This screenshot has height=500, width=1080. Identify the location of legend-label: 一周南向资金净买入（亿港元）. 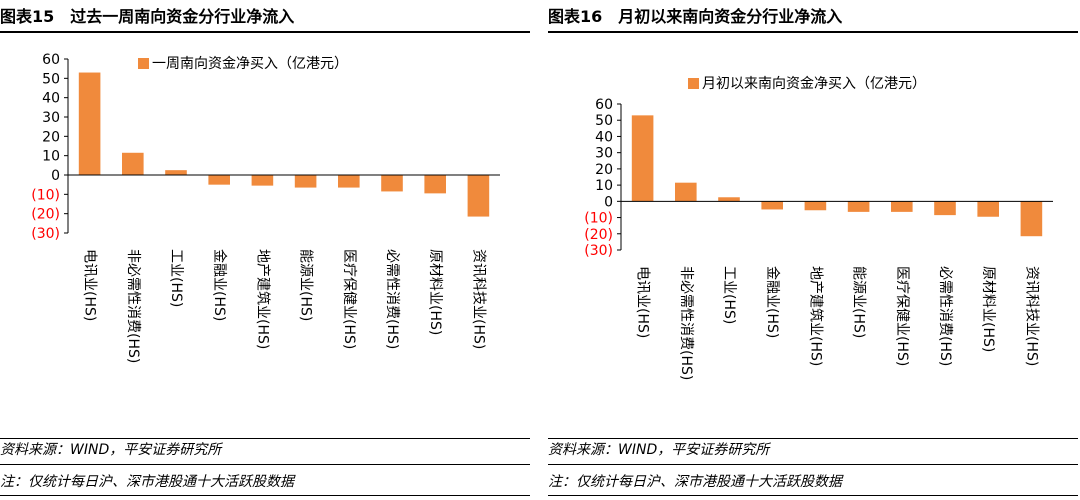
(250, 64).